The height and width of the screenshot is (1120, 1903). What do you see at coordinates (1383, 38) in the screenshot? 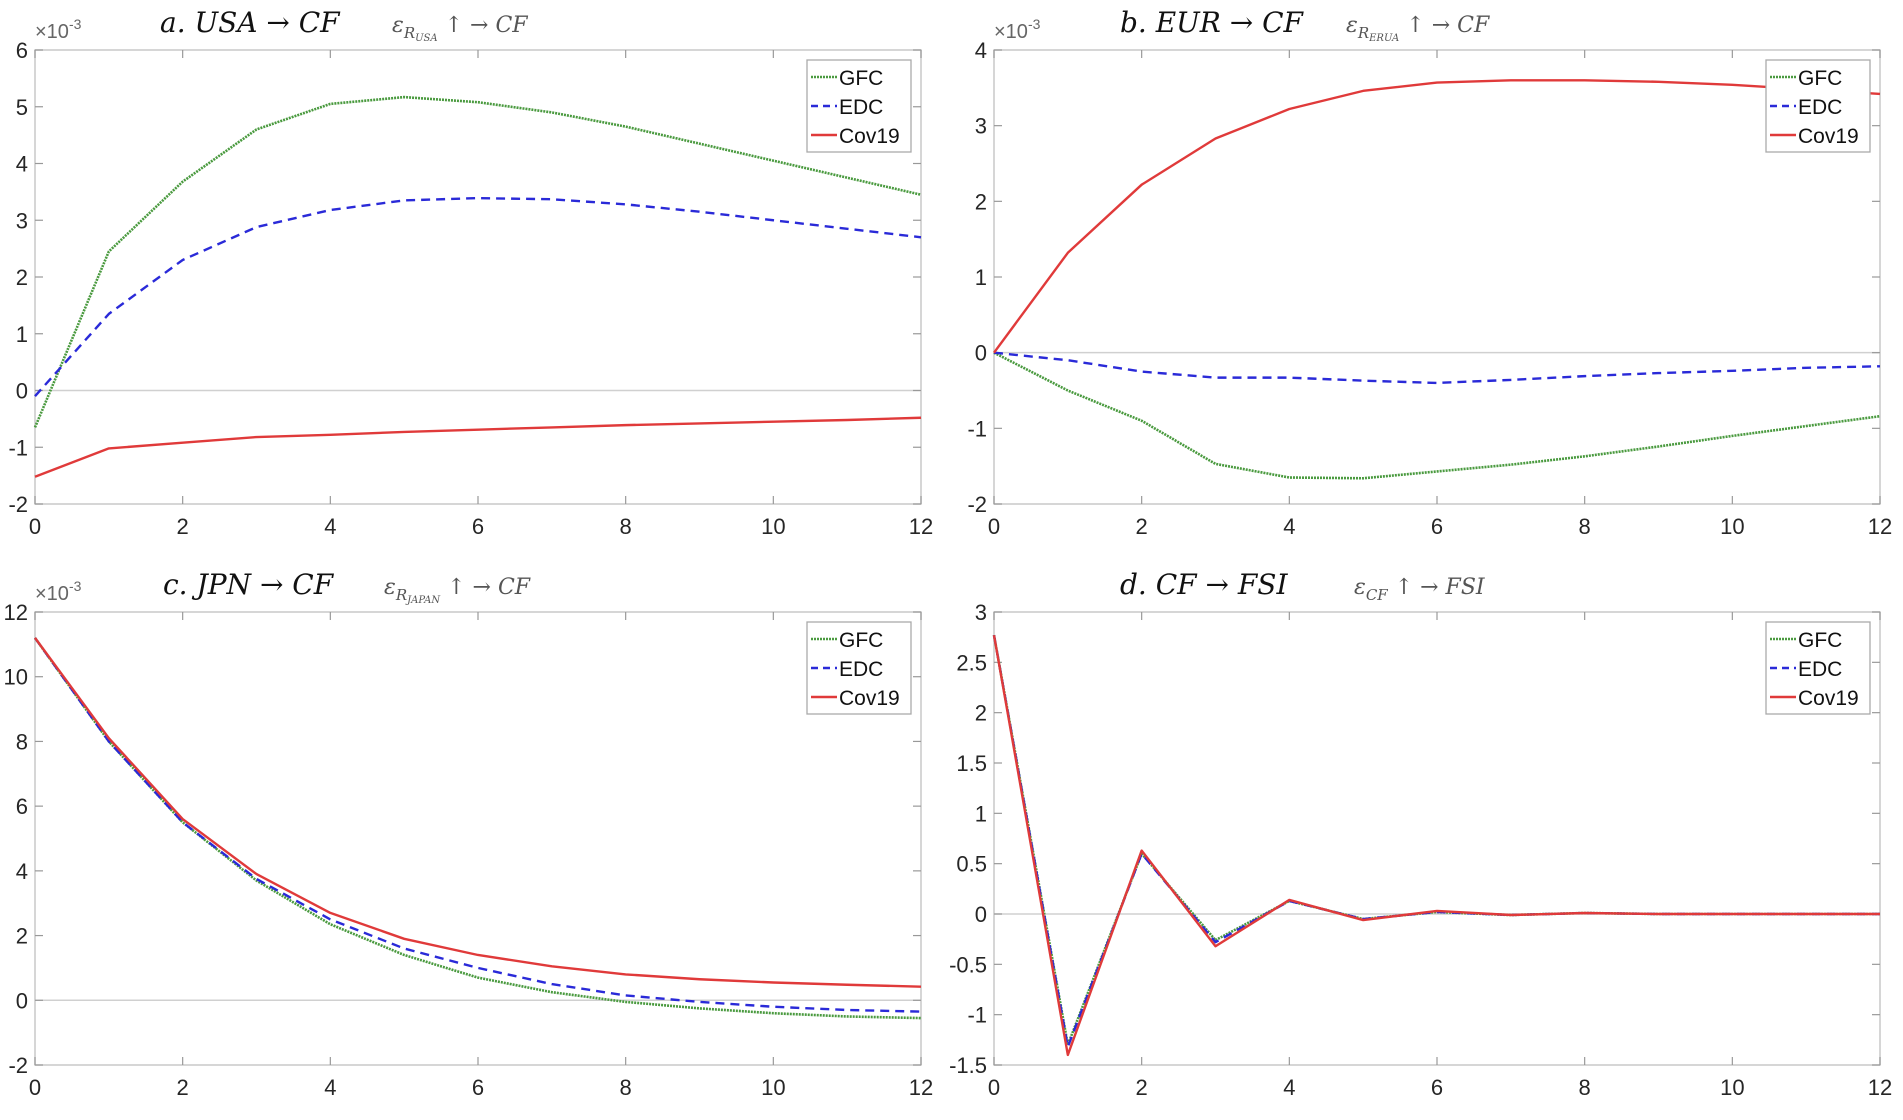
I see `annotation-subsub: ERUA` at bounding box center [1383, 38].